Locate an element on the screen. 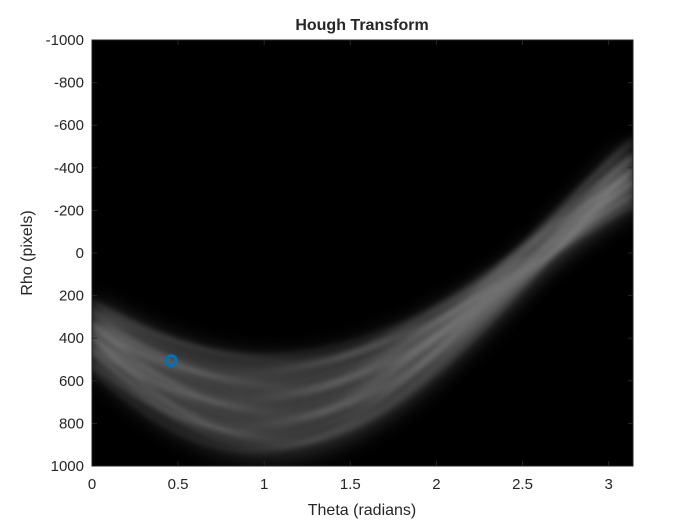  y-tick-label: 400 is located at coordinates (71, 338).